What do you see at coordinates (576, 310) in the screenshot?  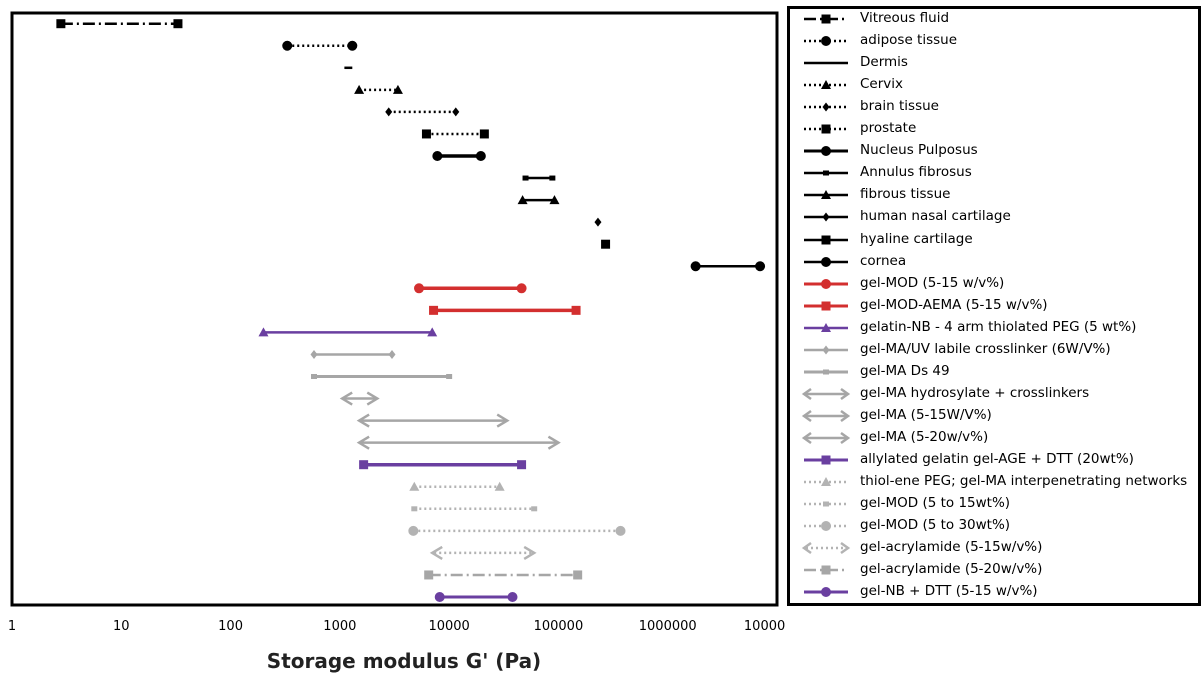 I see `range-series-14-marker-max` at bounding box center [576, 310].